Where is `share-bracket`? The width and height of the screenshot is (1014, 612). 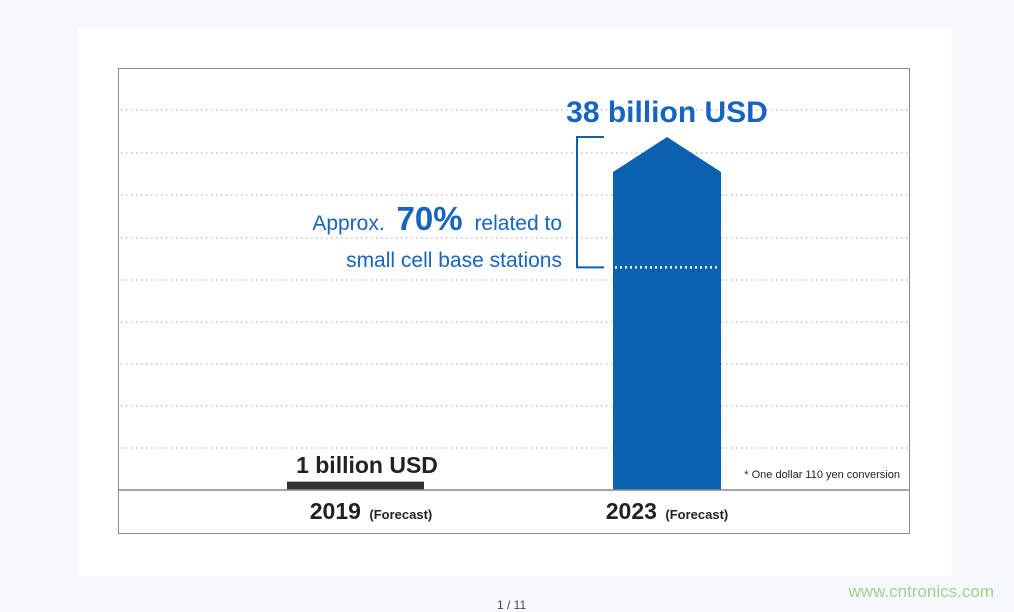 share-bracket is located at coordinates (590, 202).